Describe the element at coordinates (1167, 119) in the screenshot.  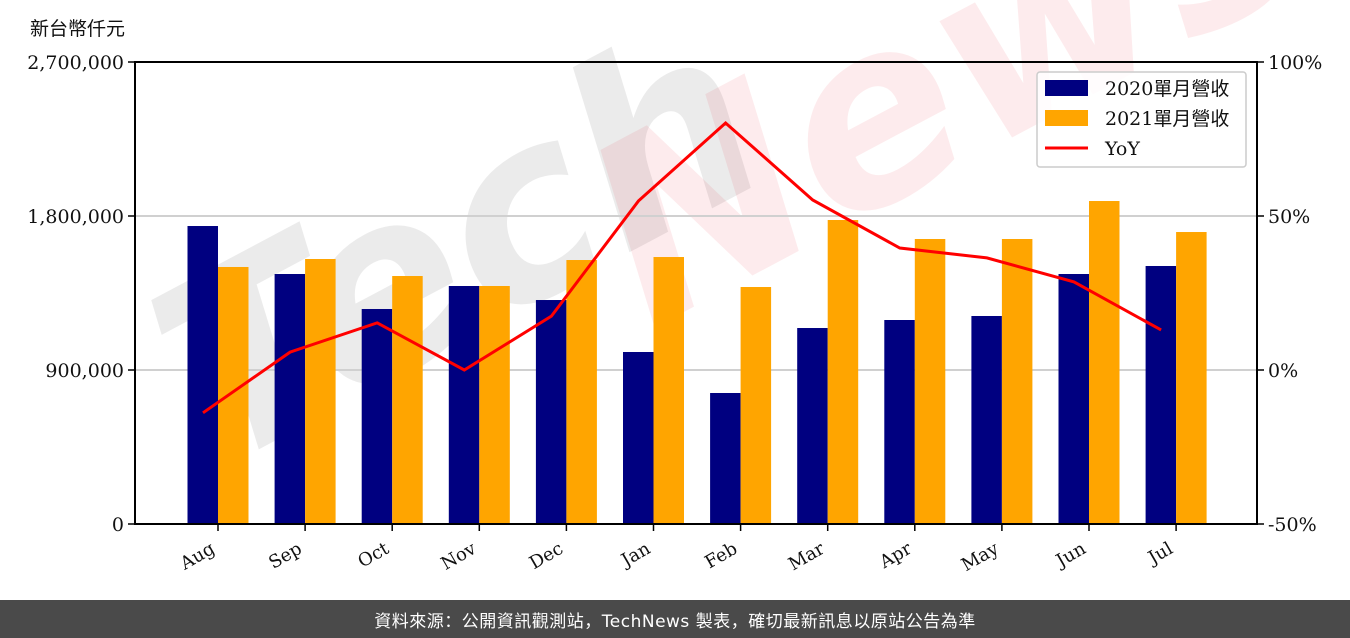
I see `svg-text: 2021單月營收` at that location.